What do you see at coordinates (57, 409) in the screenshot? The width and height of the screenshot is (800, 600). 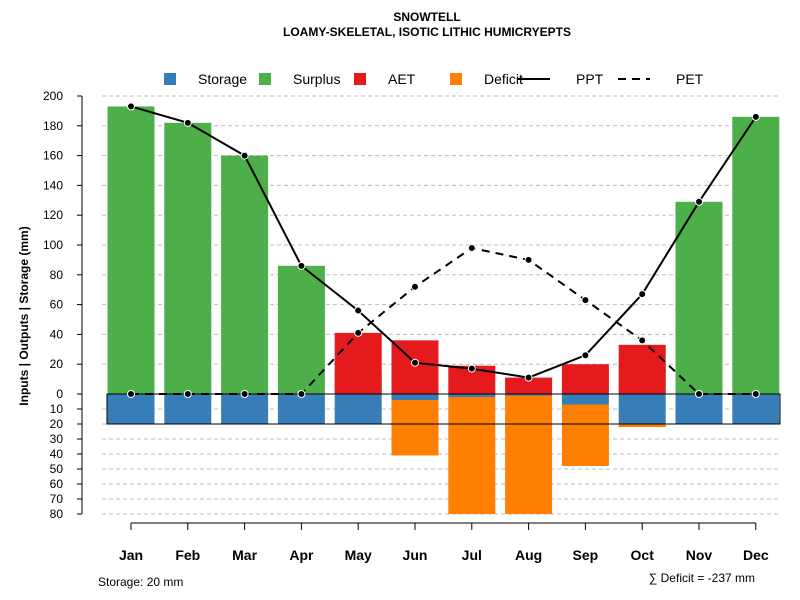 I see `y-tick-label: 10` at bounding box center [57, 409].